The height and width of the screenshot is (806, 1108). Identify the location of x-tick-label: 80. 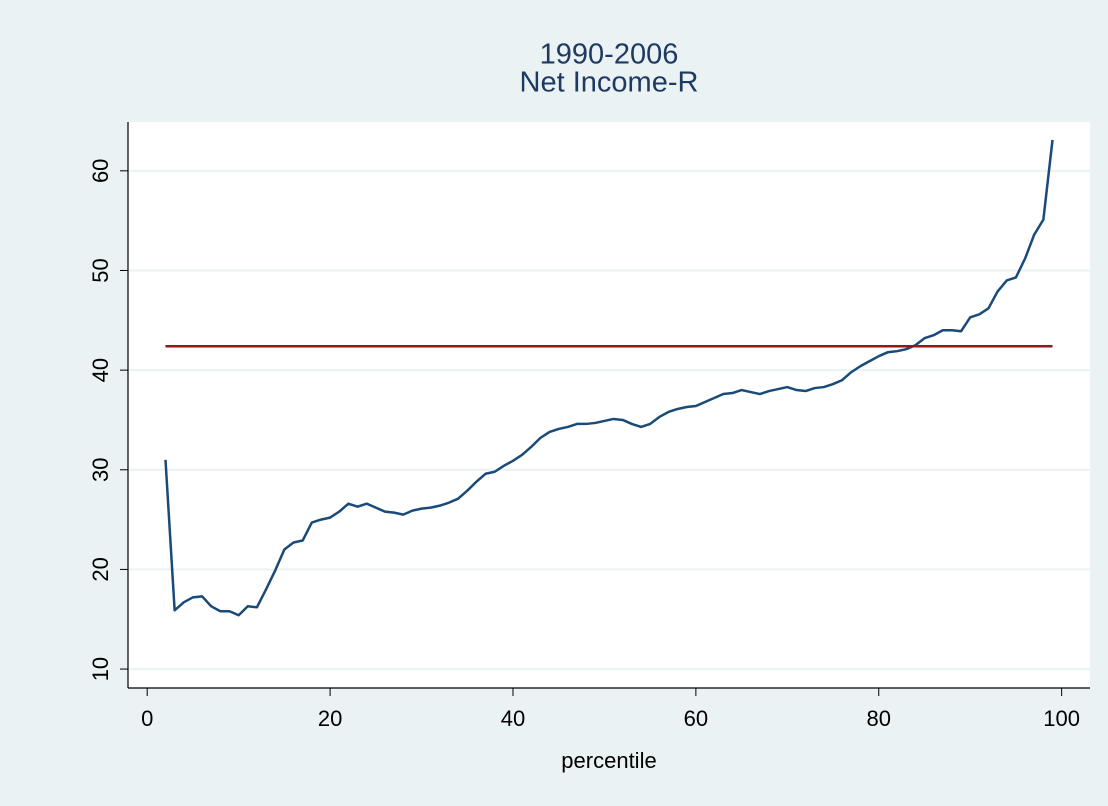
(879, 718).